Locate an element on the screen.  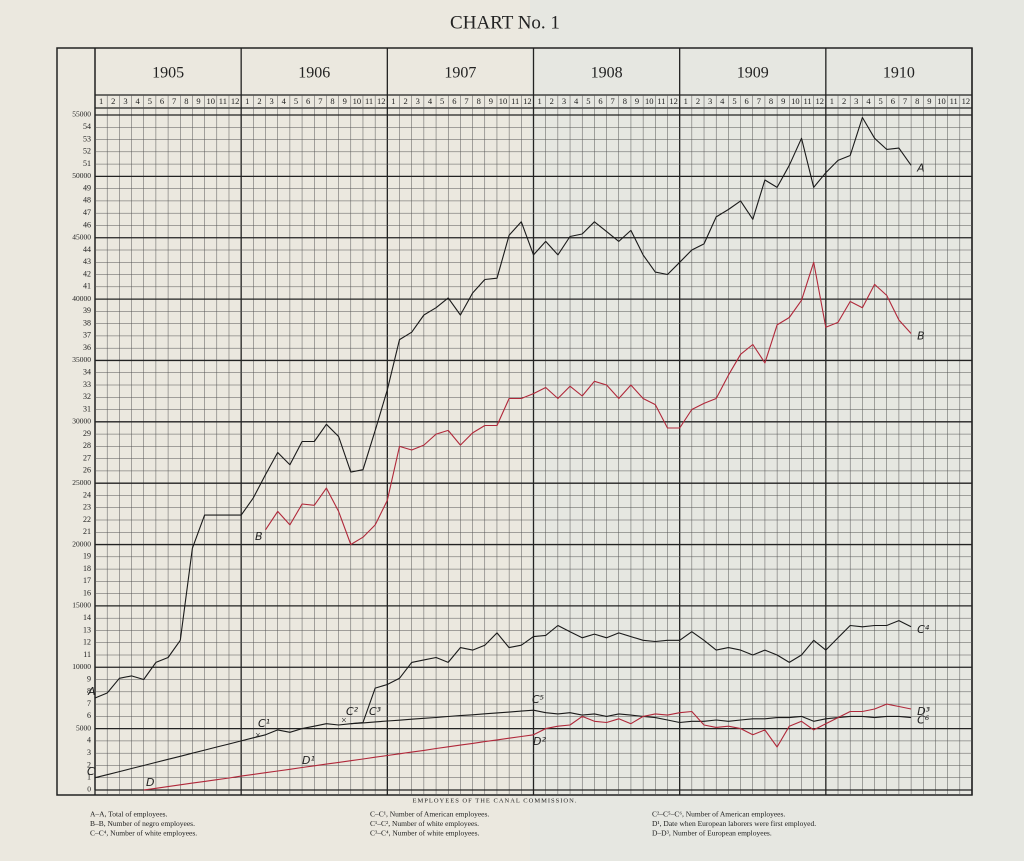
y-tick-label: 43 is located at coordinates (87, 261).